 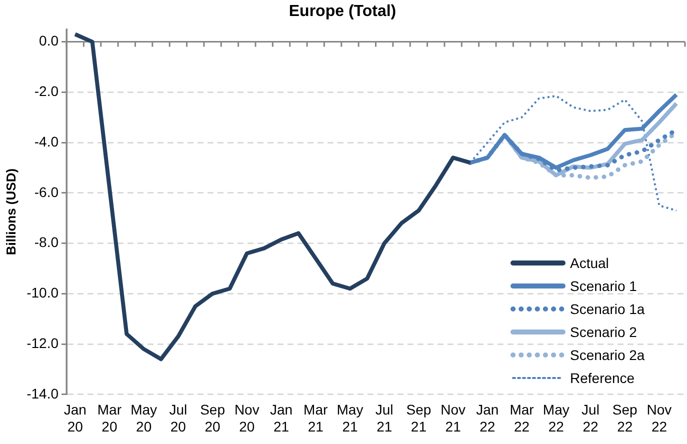 What do you see at coordinates (281, 418) in the screenshot?
I see `x-tick-label: Jan 21` at bounding box center [281, 418].